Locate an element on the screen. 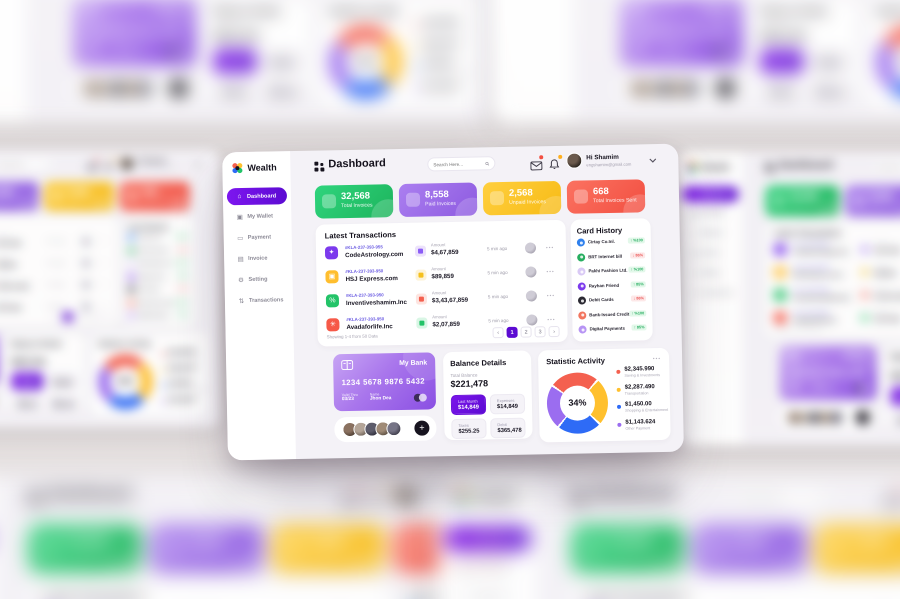 The width and height of the screenshot is (900, 599). search-input is located at coordinates (459, 163).